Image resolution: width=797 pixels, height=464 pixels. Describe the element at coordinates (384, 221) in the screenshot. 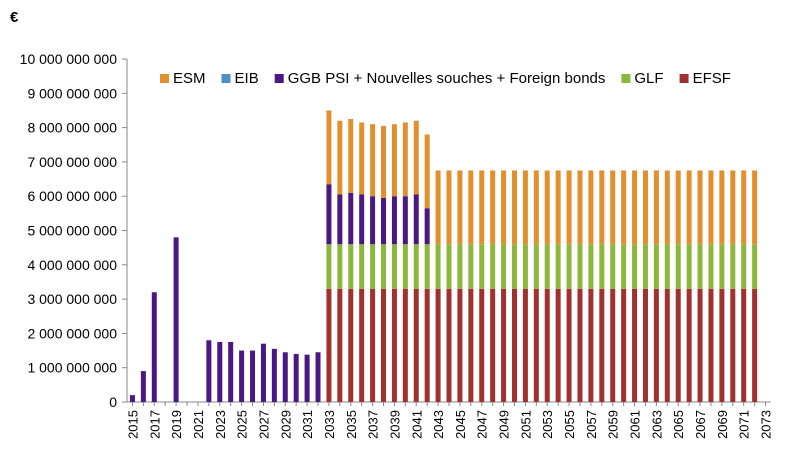

I see `bar-ggb-psi-nouvelles-souches-foreign-bonds-2038` at that location.